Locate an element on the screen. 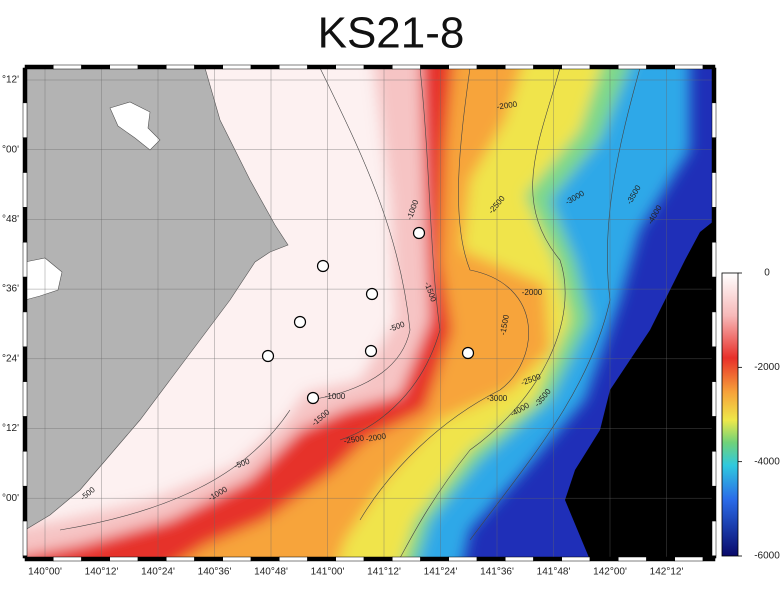  longitude-label: 141°00' is located at coordinates (328, 572).